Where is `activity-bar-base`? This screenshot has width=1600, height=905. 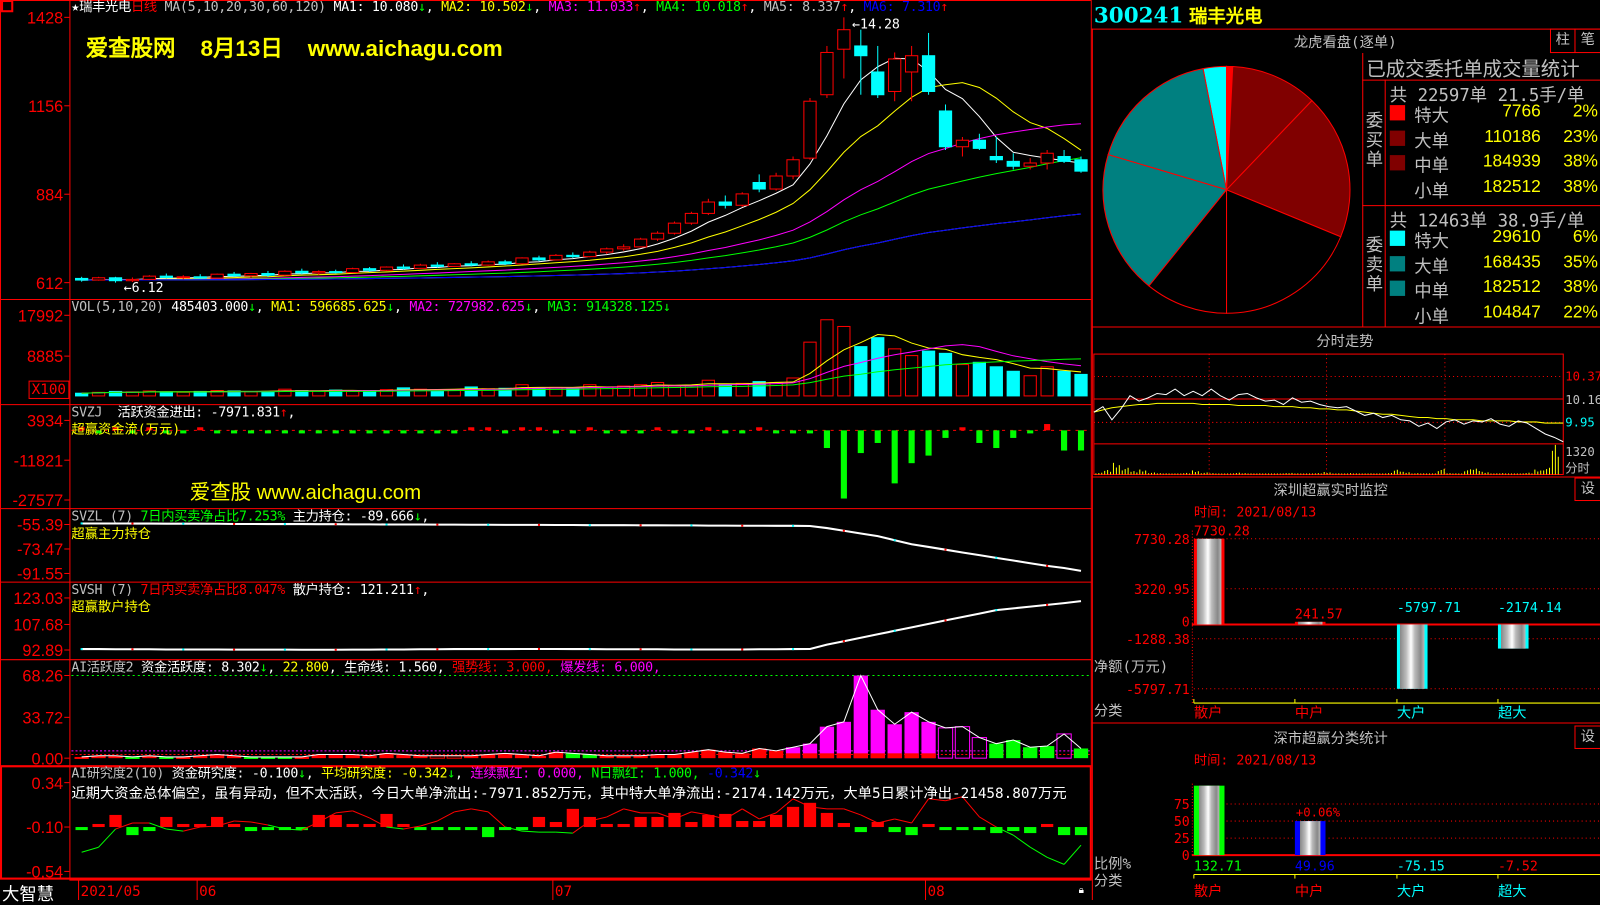
activity-bar-base is located at coordinates (793, 756).